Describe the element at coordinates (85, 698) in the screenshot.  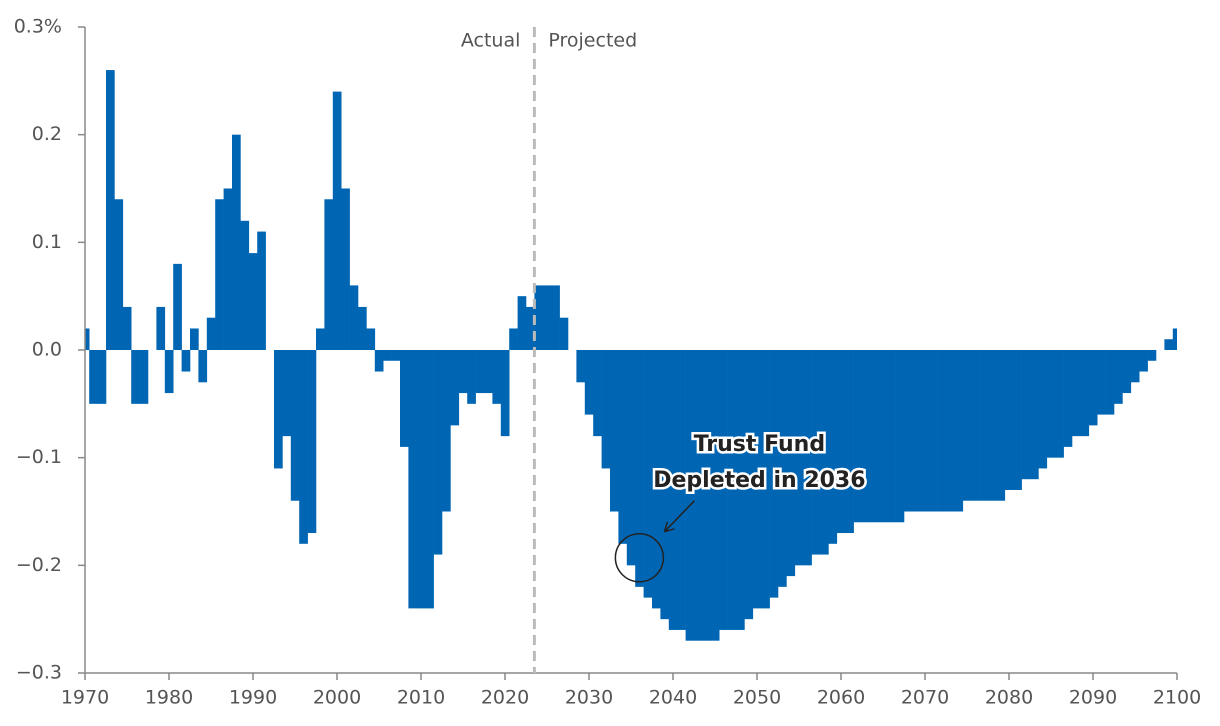
I see `x-tick-label: 1970` at that location.